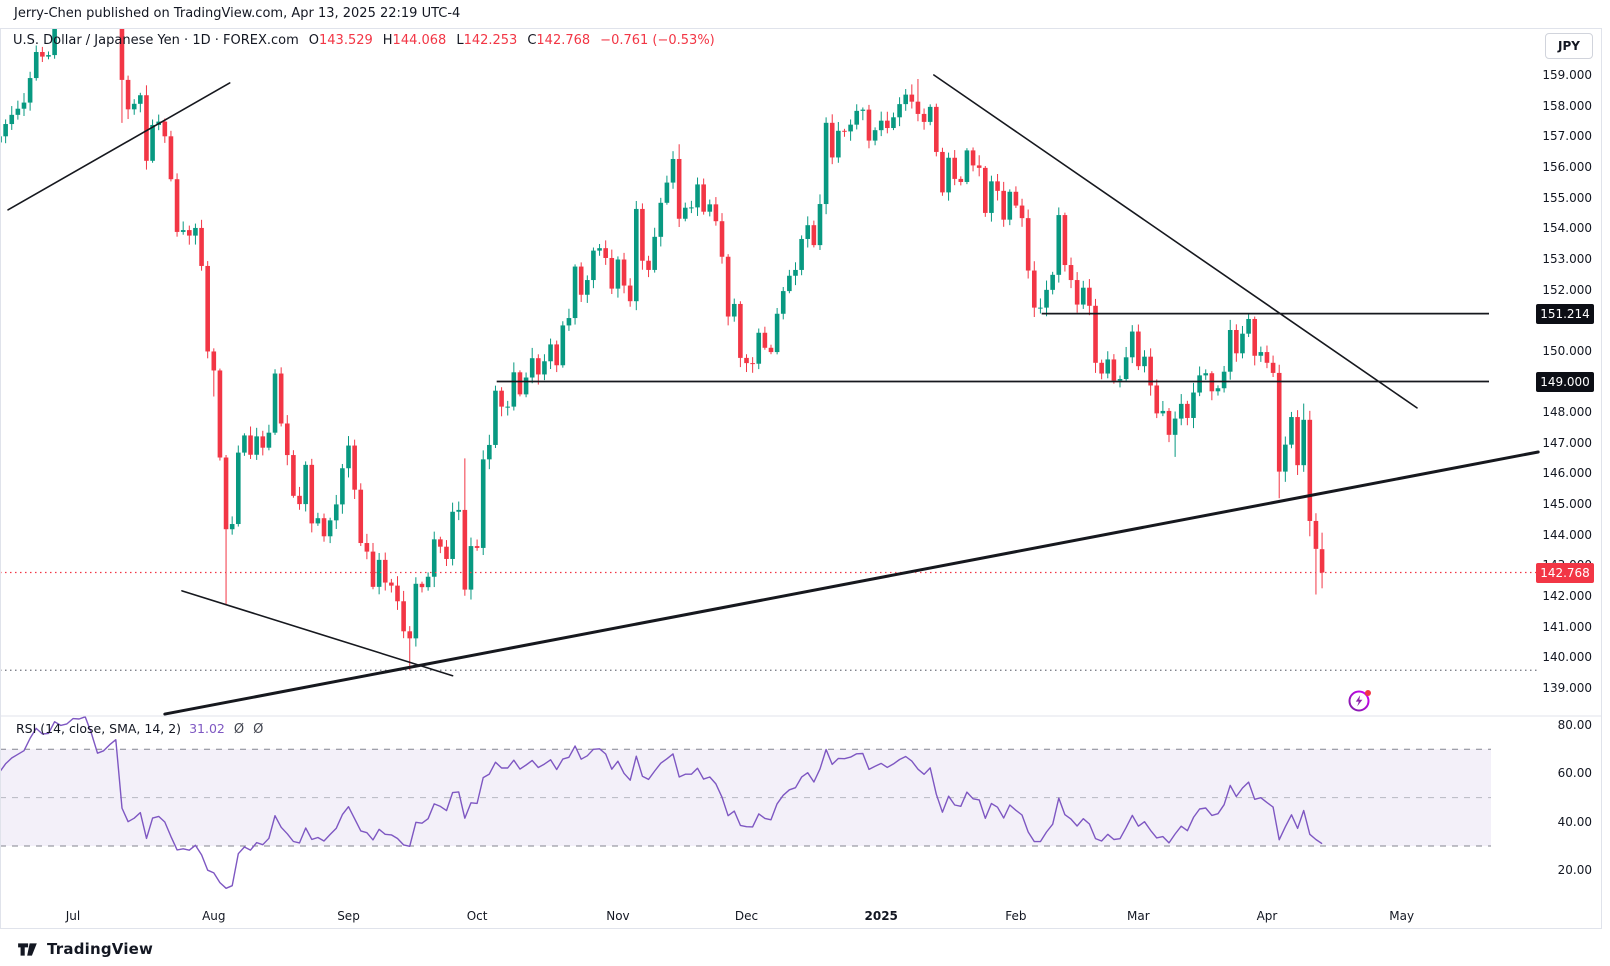  What do you see at coordinates (1574, 725) in the screenshot?
I see `rsi-tick-label: 80.00` at bounding box center [1574, 725].